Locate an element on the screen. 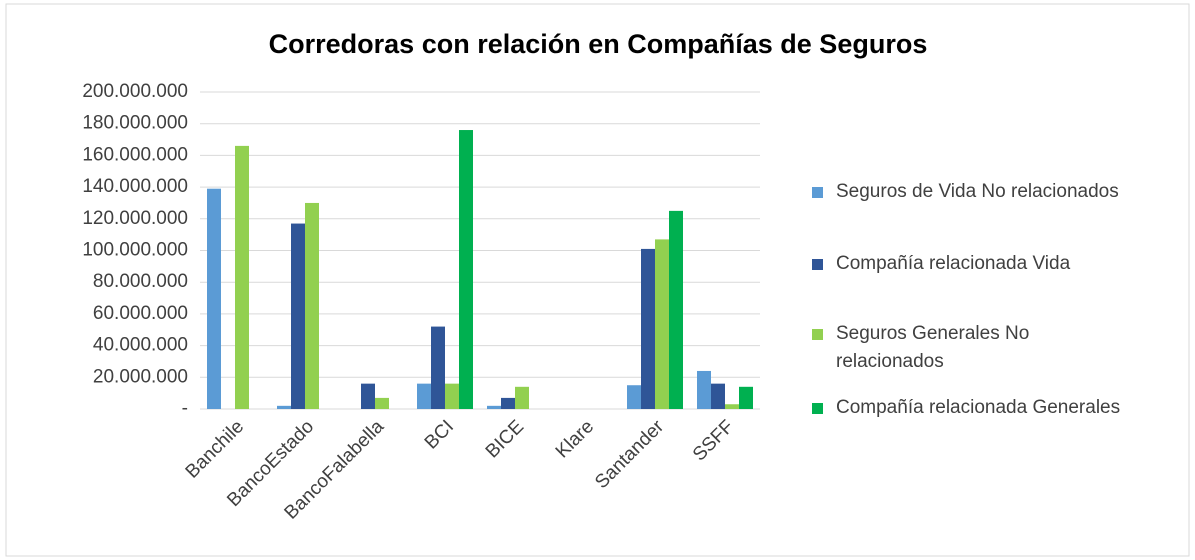 Image resolution: width=1195 pixels, height=560 pixels. legend-label: Seguros de Vida No relacionados is located at coordinates (977, 191).